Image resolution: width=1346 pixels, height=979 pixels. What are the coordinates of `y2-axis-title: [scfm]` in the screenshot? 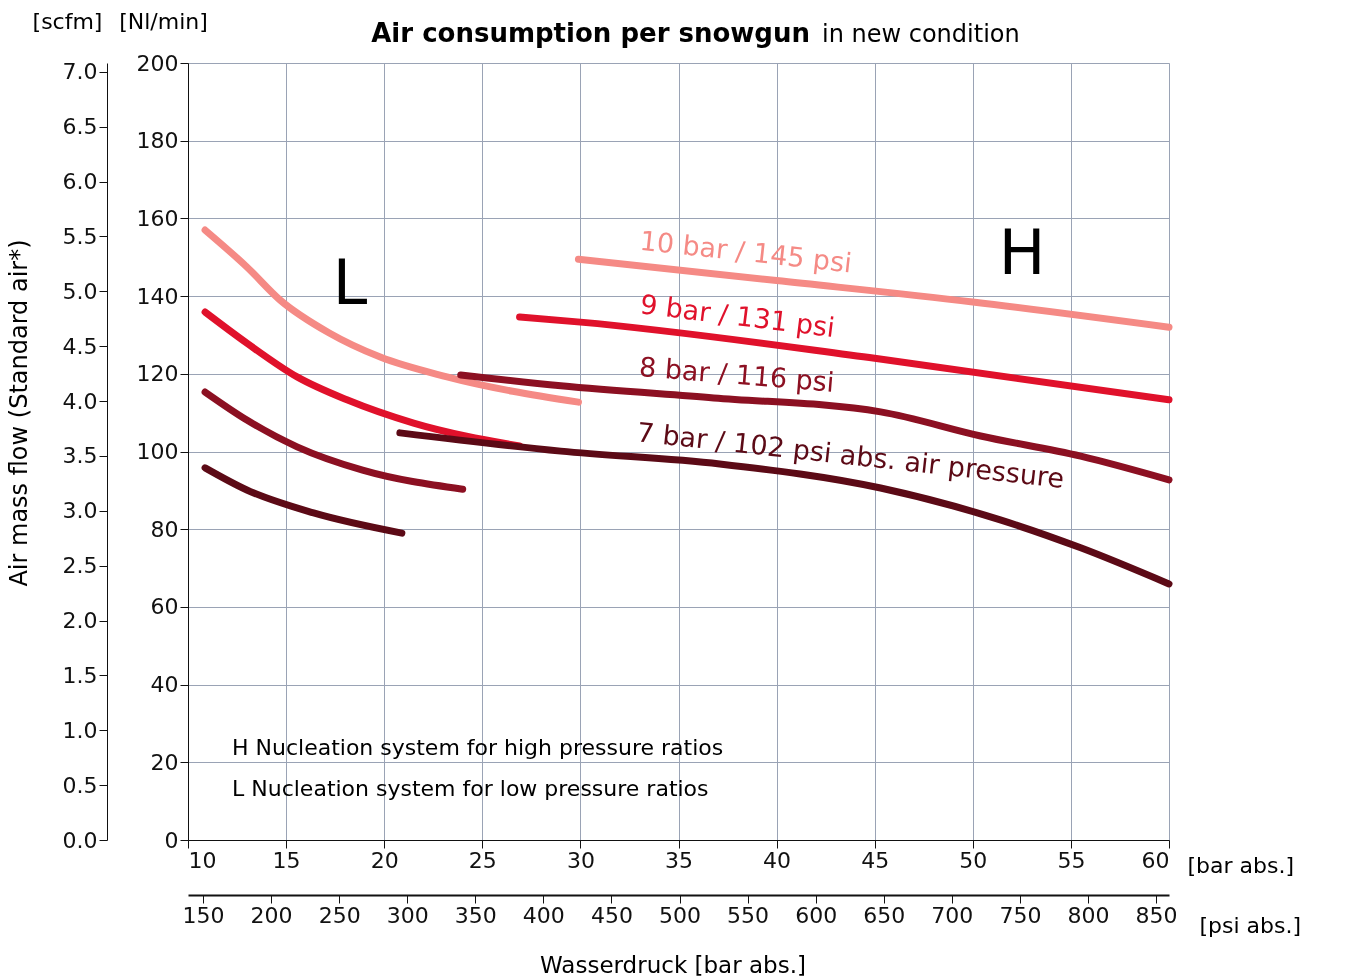 It's located at (67, 21).